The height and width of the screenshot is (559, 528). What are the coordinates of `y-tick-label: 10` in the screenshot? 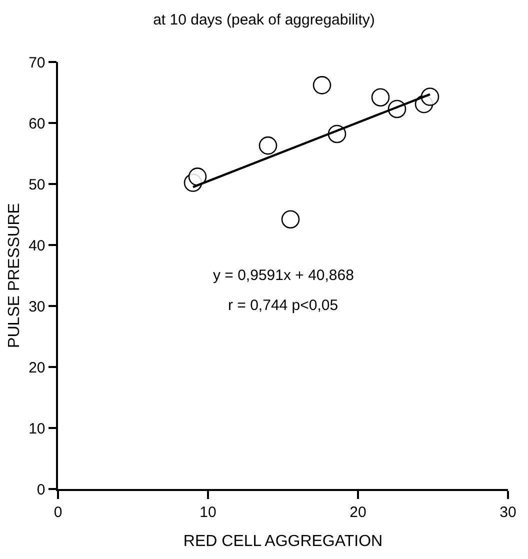 It's located at (37, 429).